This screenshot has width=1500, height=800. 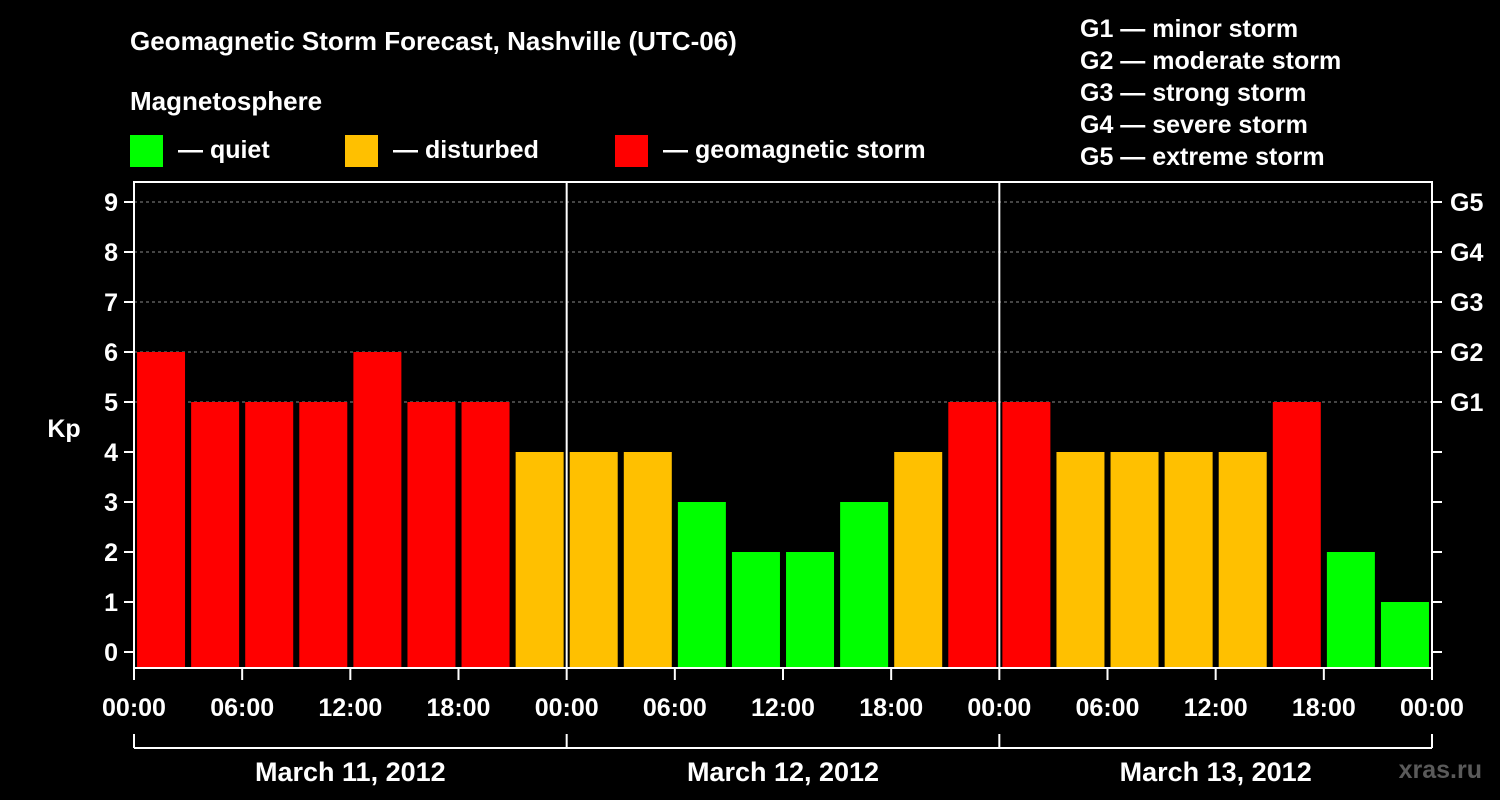 What do you see at coordinates (111, 653) in the screenshot?
I see `y-tick-label: 0` at bounding box center [111, 653].